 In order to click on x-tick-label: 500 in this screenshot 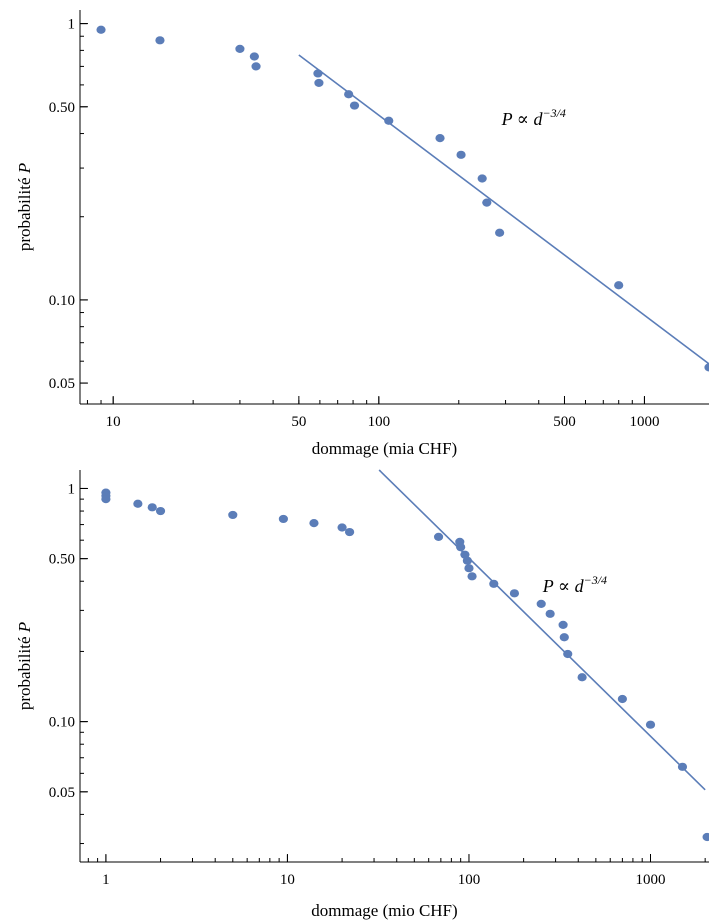, I will do `click(564, 422)`.